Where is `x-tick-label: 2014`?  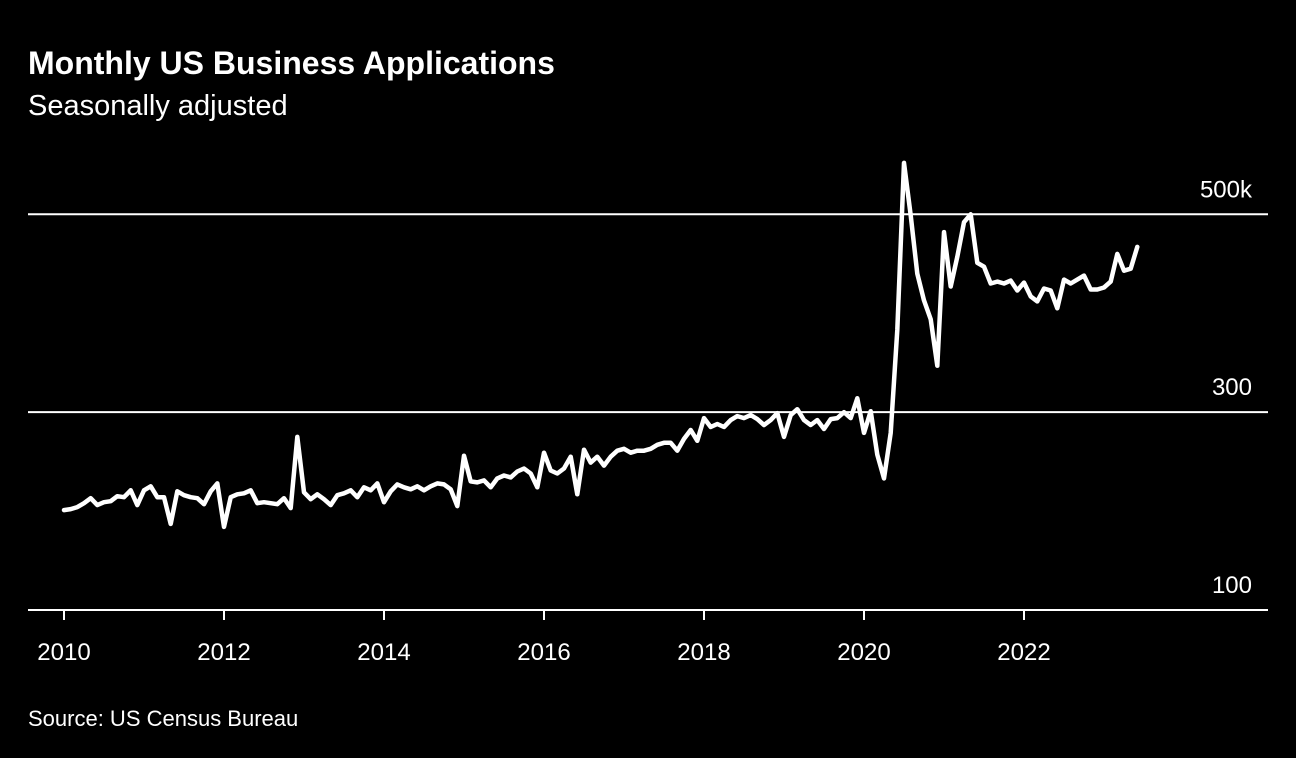 x-tick-label: 2014 is located at coordinates (383, 652).